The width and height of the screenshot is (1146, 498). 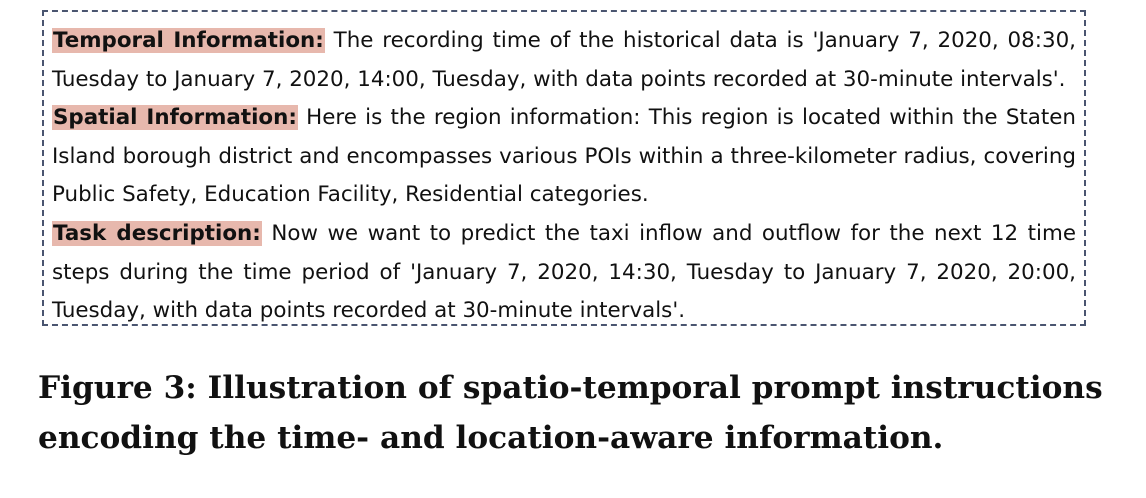 I want to click on temporal-information-label: Temporal Information:, so click(x=188, y=40).